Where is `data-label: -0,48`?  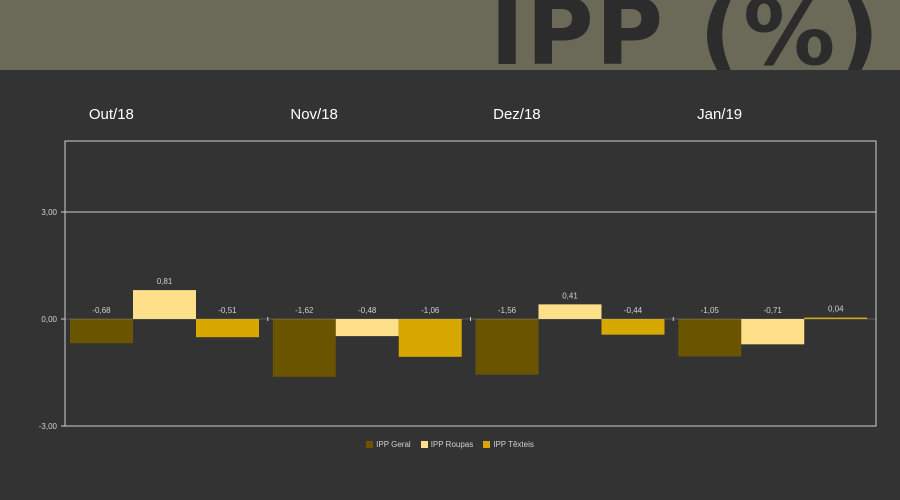 data-label: -0,48 is located at coordinates (367, 310).